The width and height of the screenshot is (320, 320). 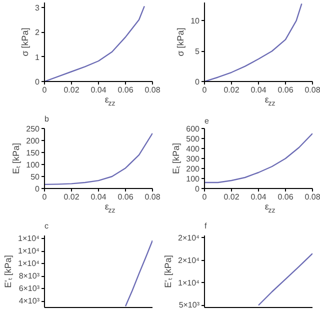 What do you see at coordinates (47, 119) in the screenshot?
I see `chart-title: b` at bounding box center [47, 119].